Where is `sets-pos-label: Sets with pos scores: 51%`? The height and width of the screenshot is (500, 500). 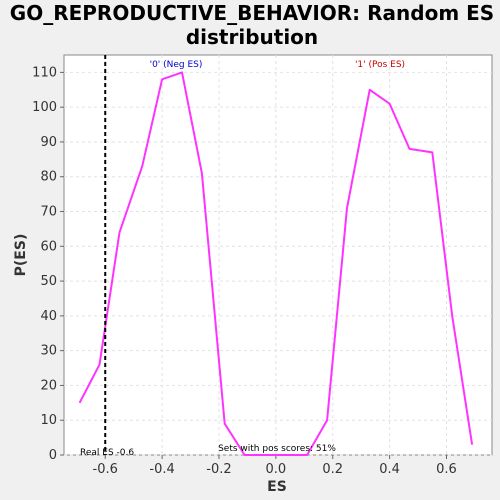
sets-pos-label: Sets with pos scores: 51% is located at coordinates (277, 449).